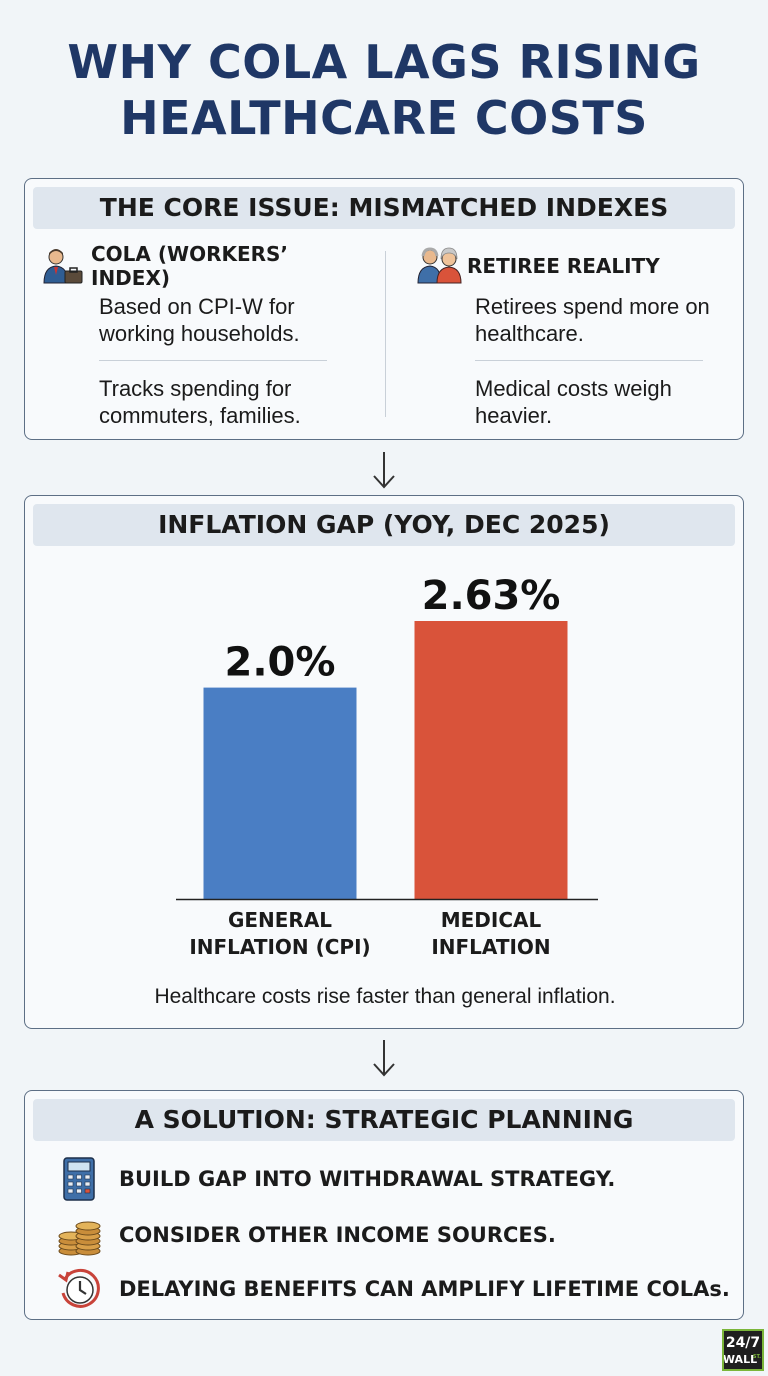 The image size is (768, 1376). I want to click on title-line-1: WHY COLA LAGS RISING, so click(384, 62).